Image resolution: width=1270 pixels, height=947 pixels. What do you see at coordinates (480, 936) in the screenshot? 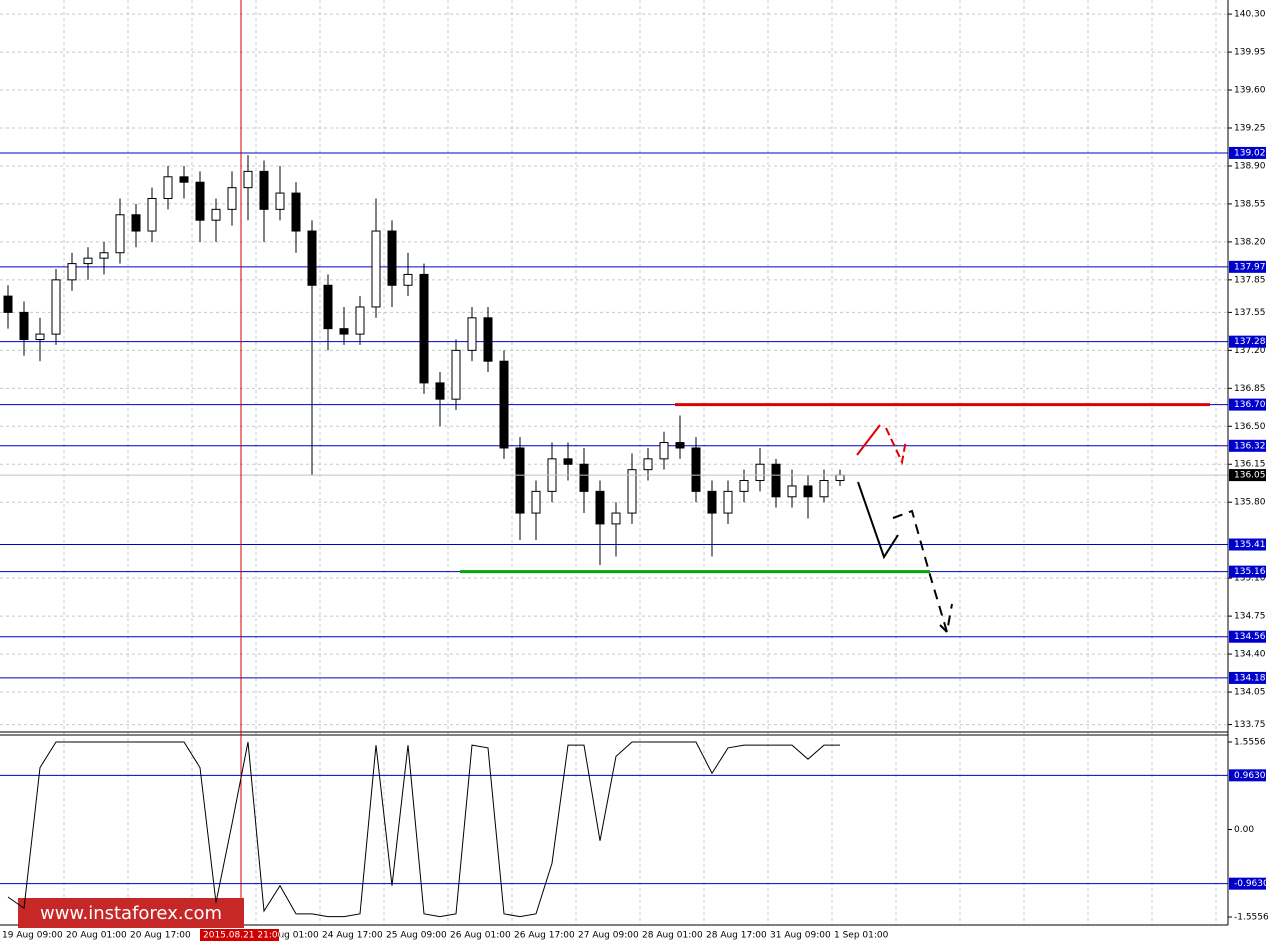
I see `x-tick-label: 26 Aug 01:00` at bounding box center [480, 936].